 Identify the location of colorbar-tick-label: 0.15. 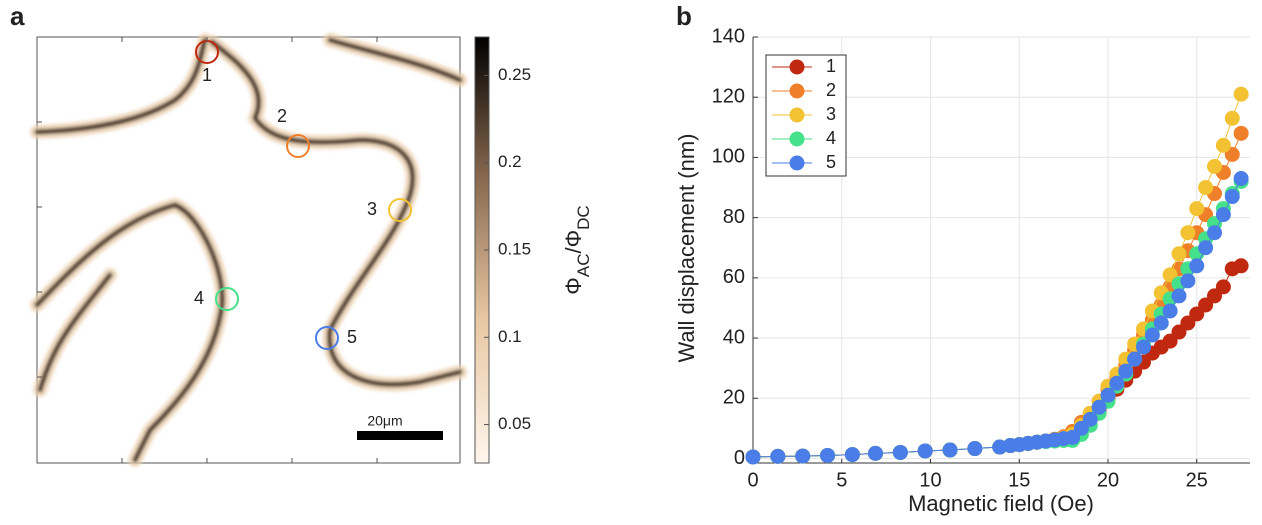
(514, 248).